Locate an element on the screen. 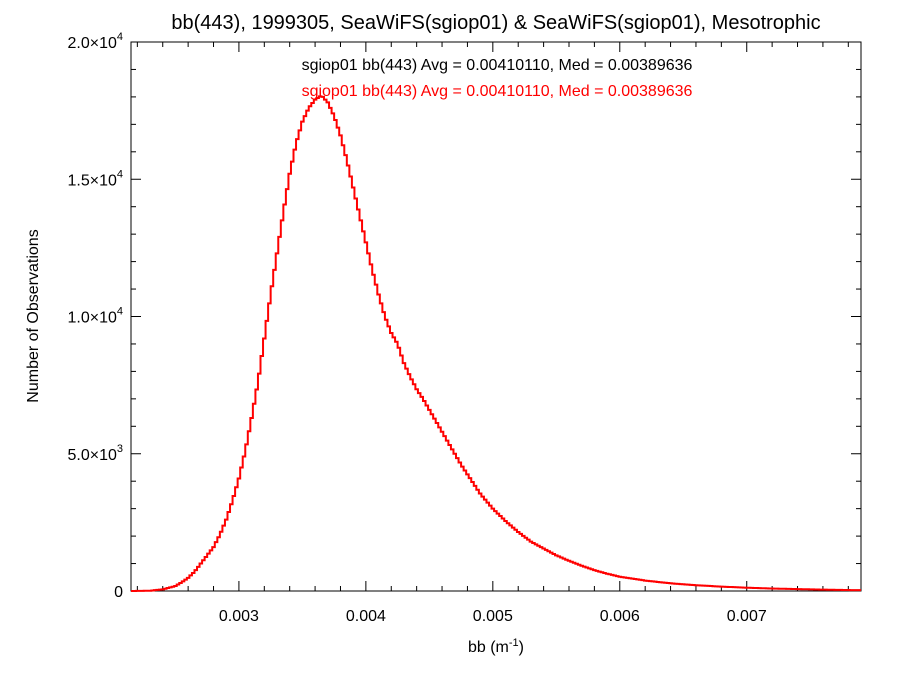 The width and height of the screenshot is (900, 675). x-axis-label-close: ) is located at coordinates (521, 647).